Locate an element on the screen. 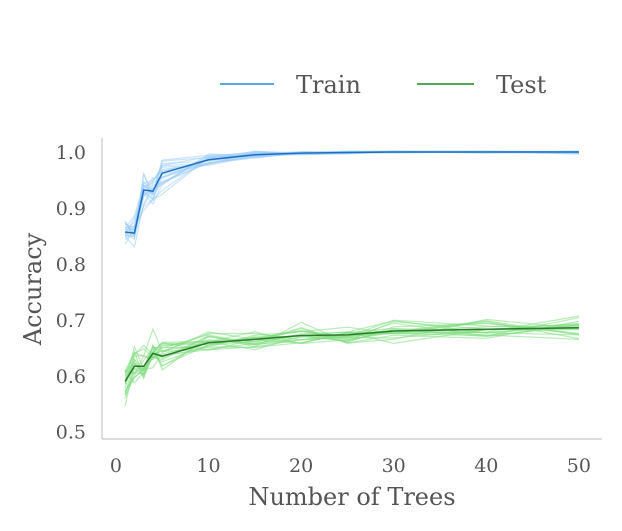  y-tick-label: 0.8 is located at coordinates (71, 265).